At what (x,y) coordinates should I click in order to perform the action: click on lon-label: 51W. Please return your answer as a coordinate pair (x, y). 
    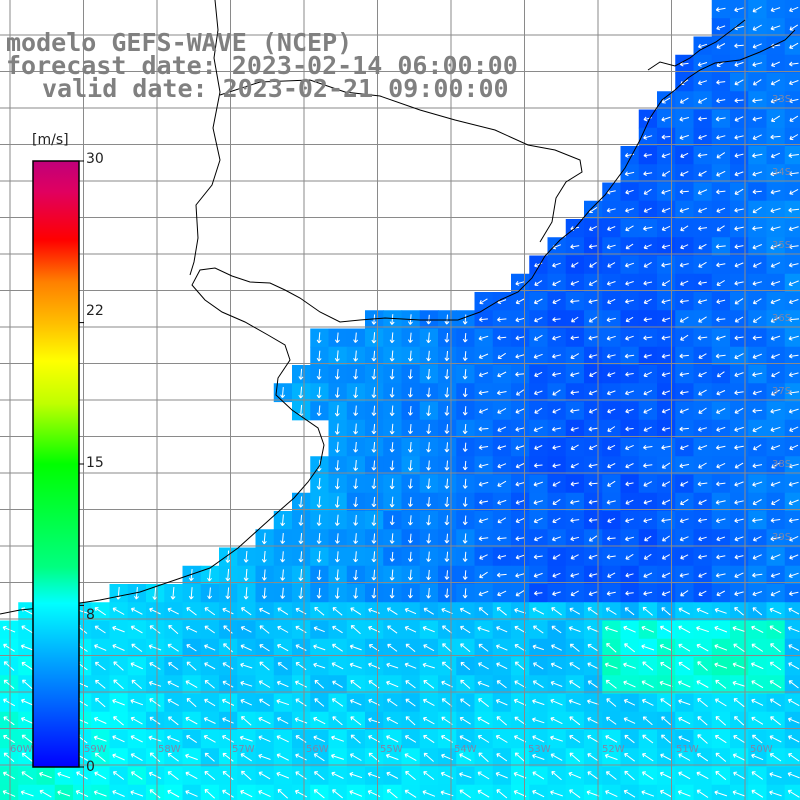
    Looking at the image, I should click on (687, 749).